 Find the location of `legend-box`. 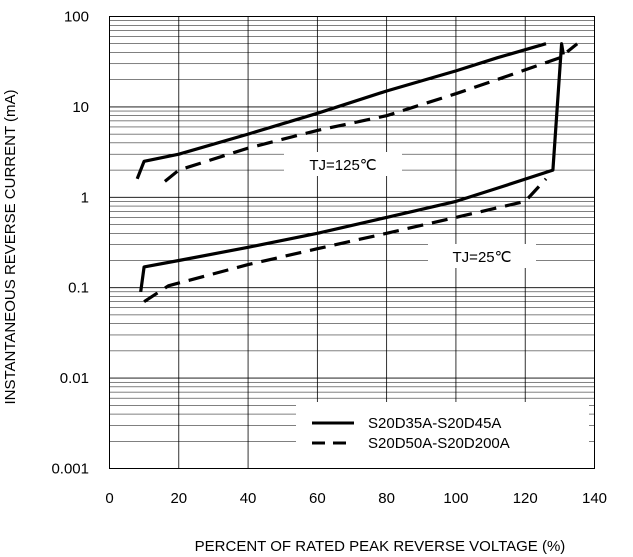

legend-box is located at coordinates (442, 435).